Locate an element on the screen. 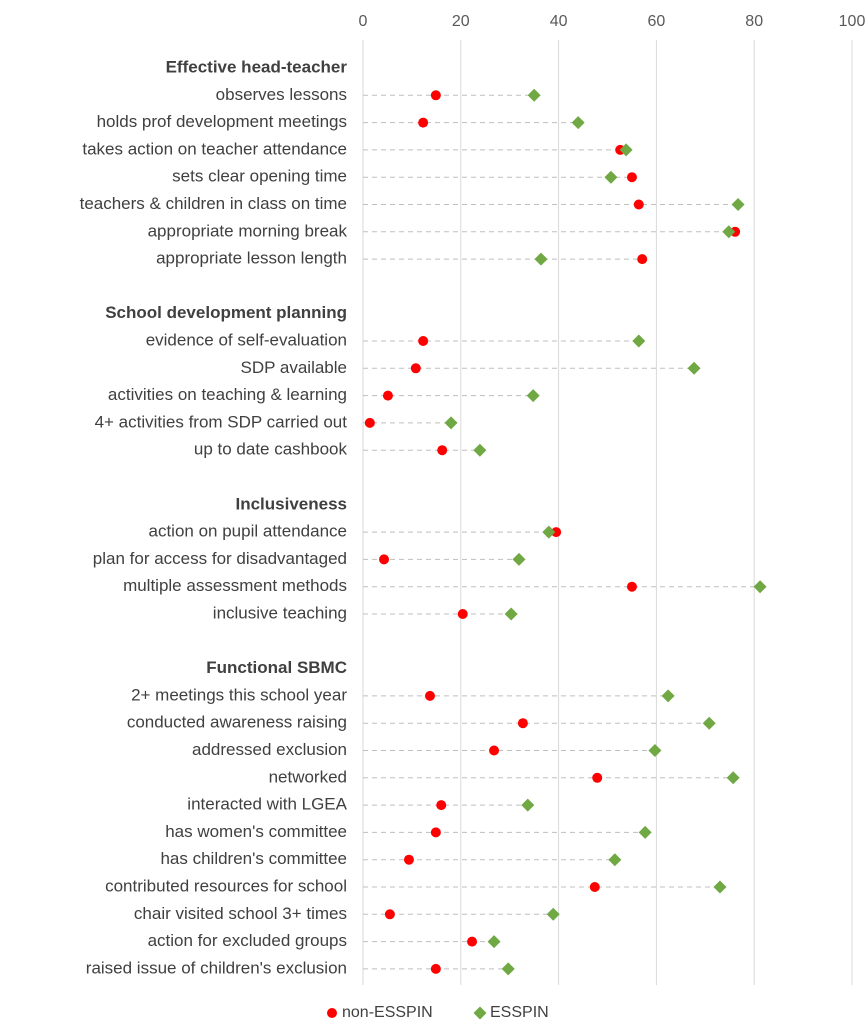 The height and width of the screenshot is (1026, 868). x-tick-label: 60 is located at coordinates (657, 21).